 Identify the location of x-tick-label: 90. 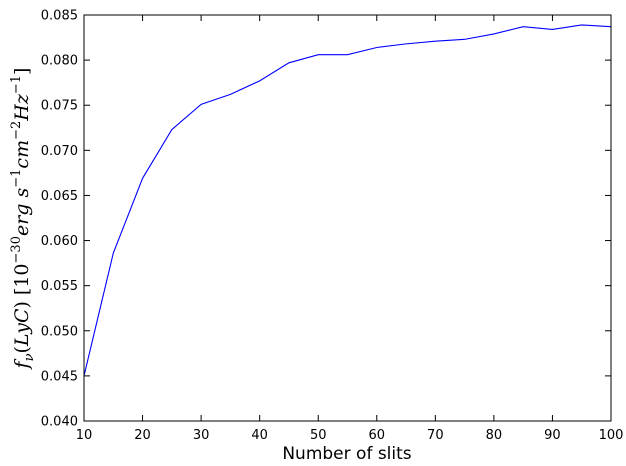
(552, 435).